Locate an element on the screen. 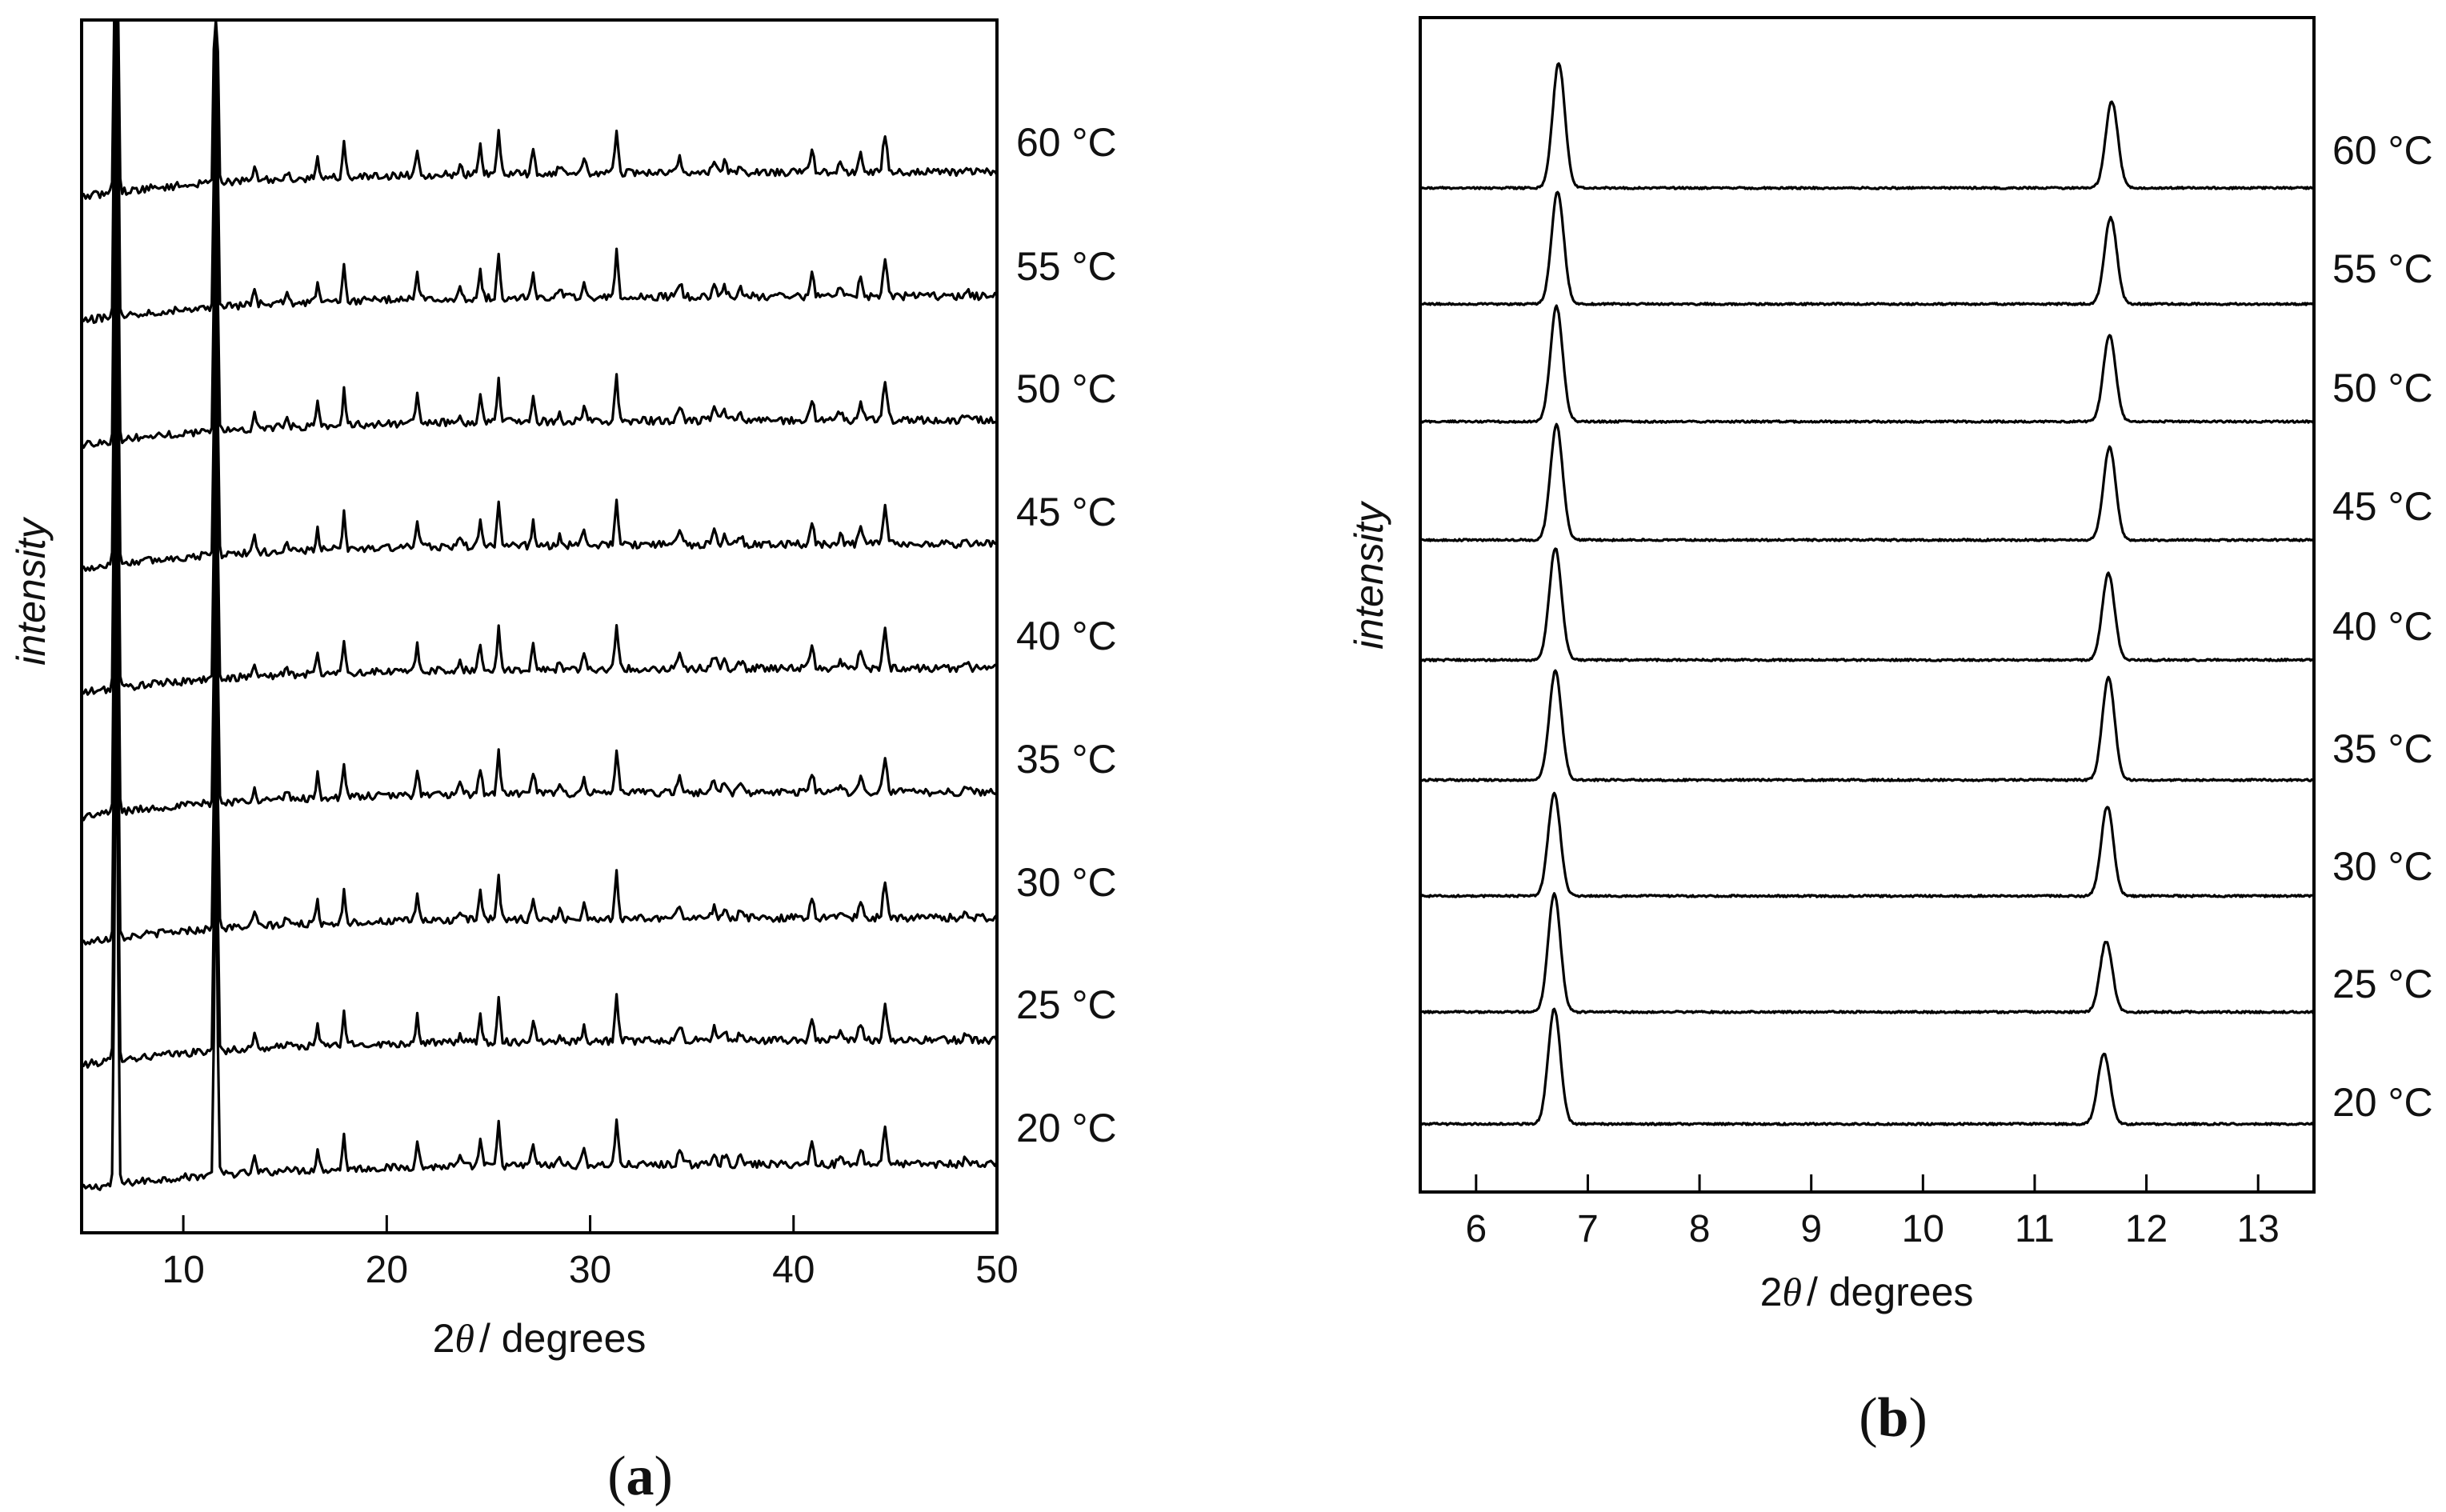  panel-b-trace-45C is located at coordinates (1867, 482).